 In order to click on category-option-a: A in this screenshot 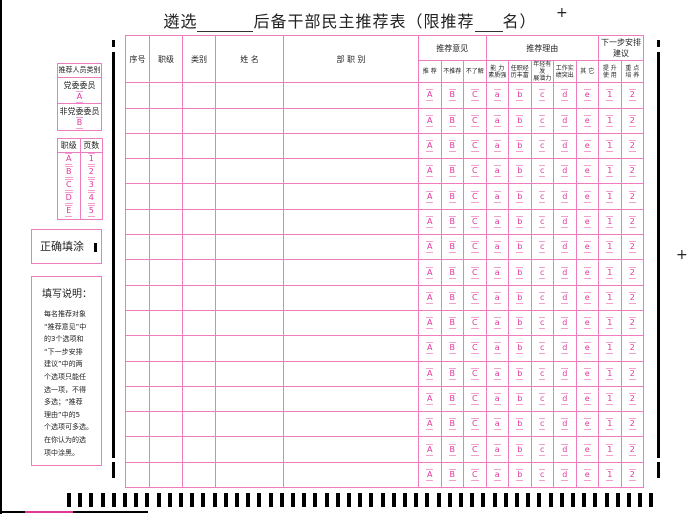, I will do `click(79, 97)`.